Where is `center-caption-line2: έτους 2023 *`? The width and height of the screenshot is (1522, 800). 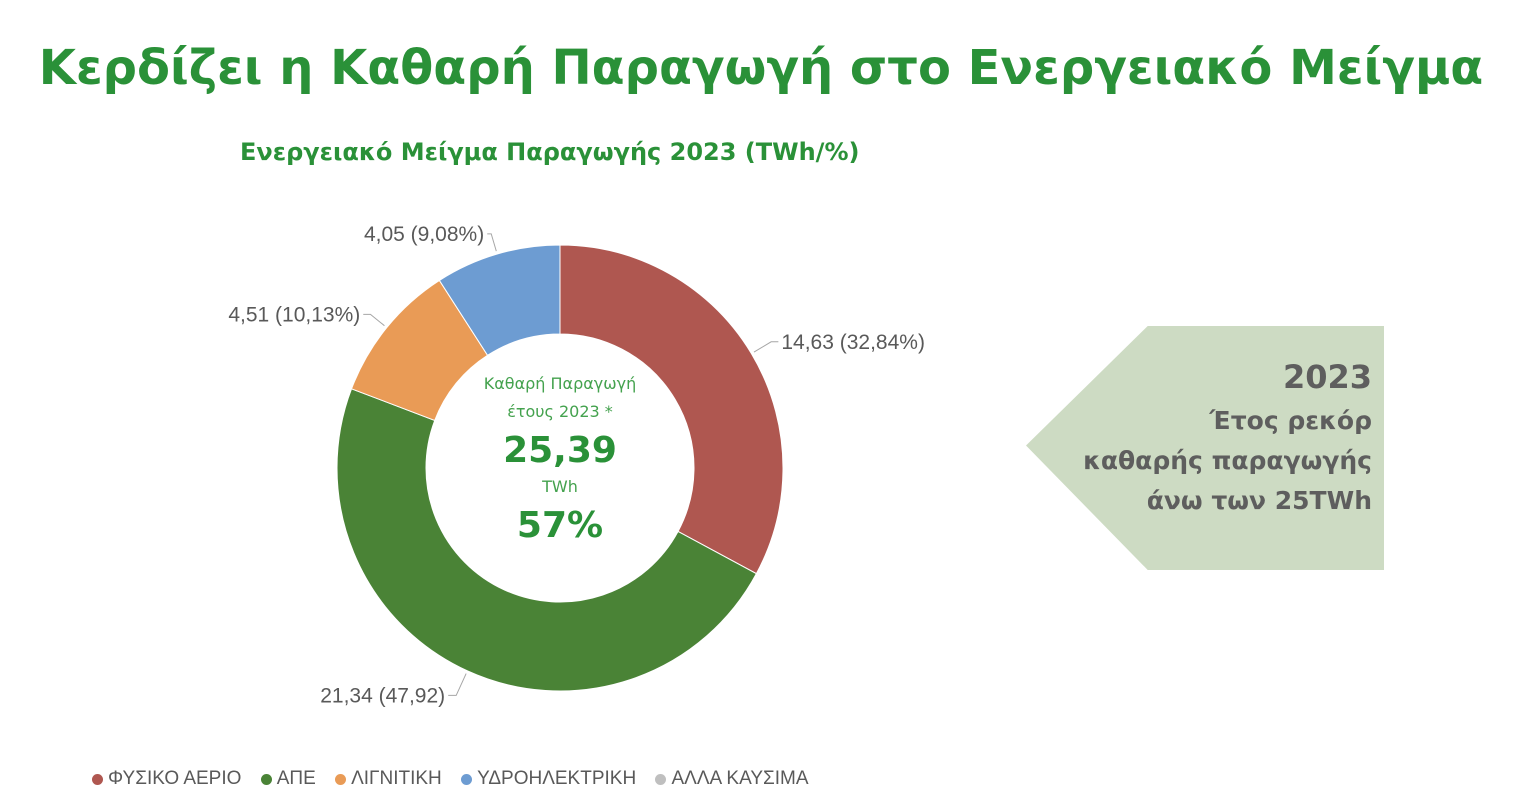 center-caption-line2: έτους 2023 * is located at coordinates (560, 411).